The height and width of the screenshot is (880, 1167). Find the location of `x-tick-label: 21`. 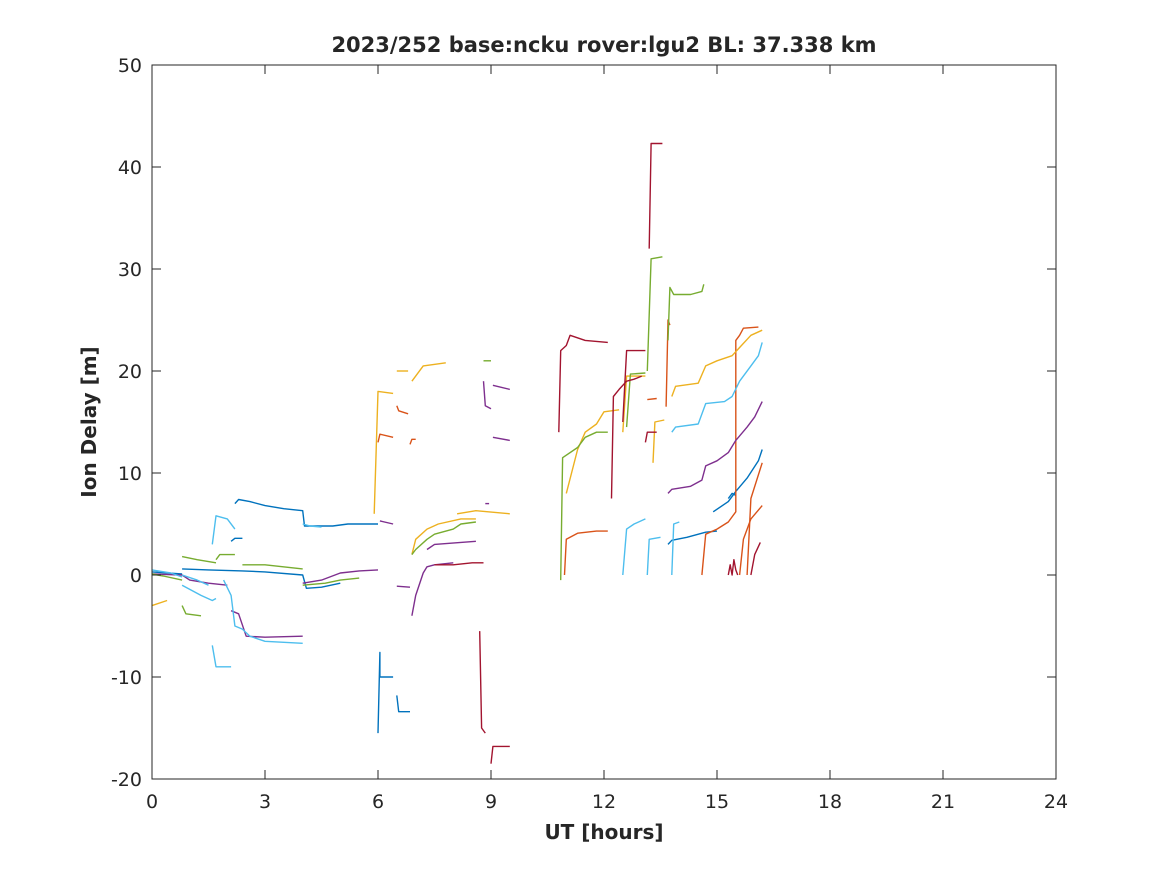

x-tick-label: 21 is located at coordinates (943, 802).